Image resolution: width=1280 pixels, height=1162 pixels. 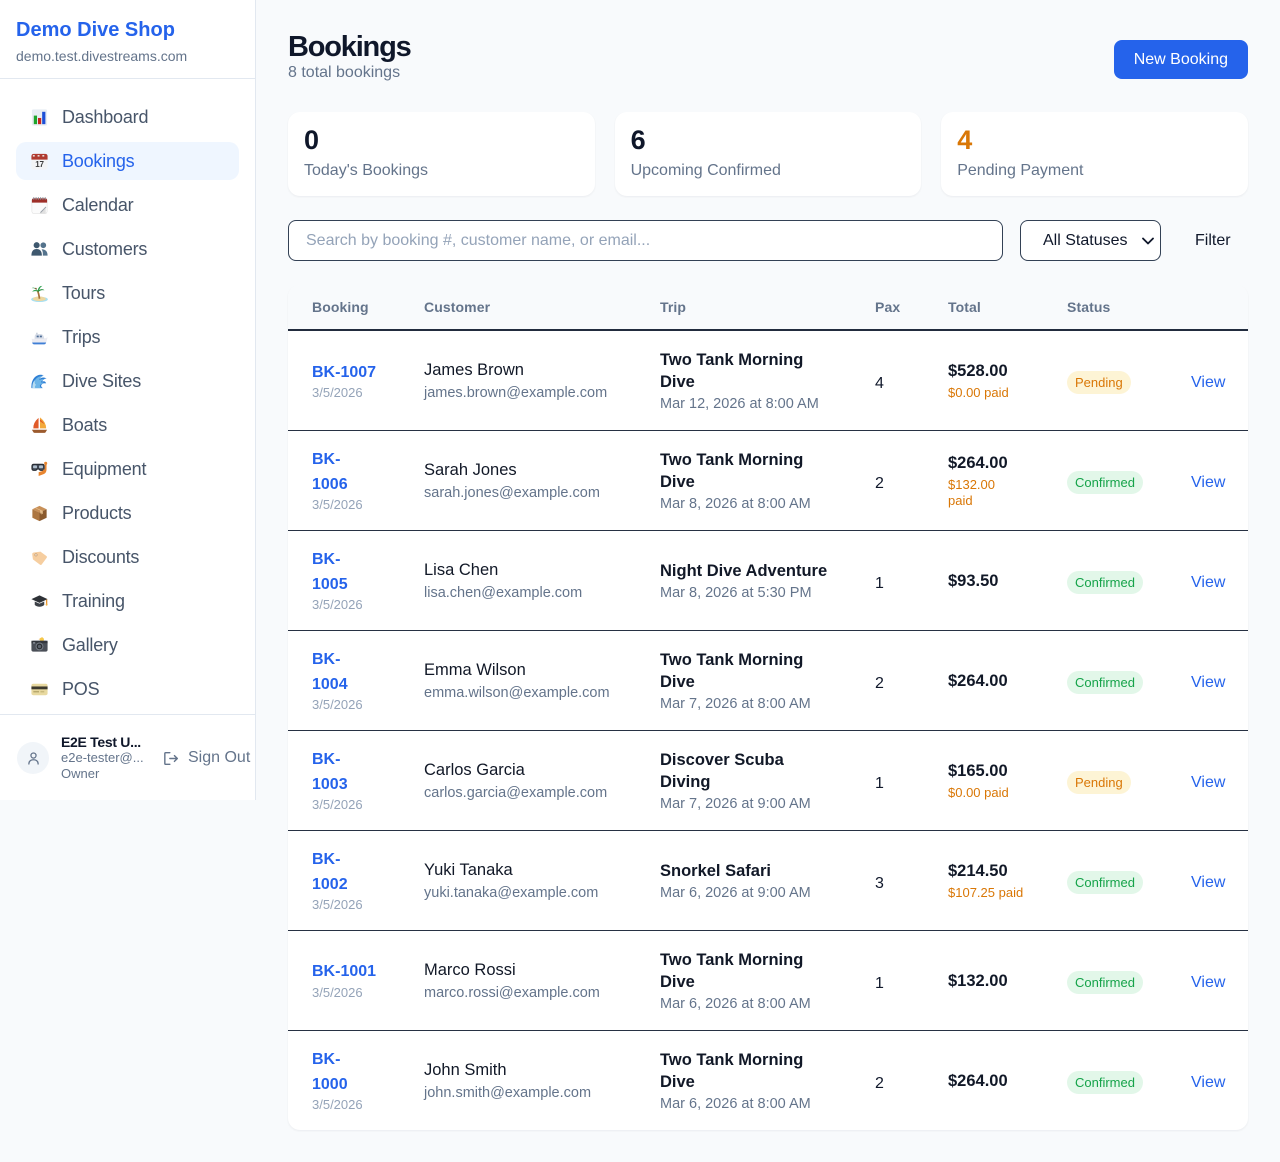 I want to click on svg-text: 17, so click(x=39, y=164).